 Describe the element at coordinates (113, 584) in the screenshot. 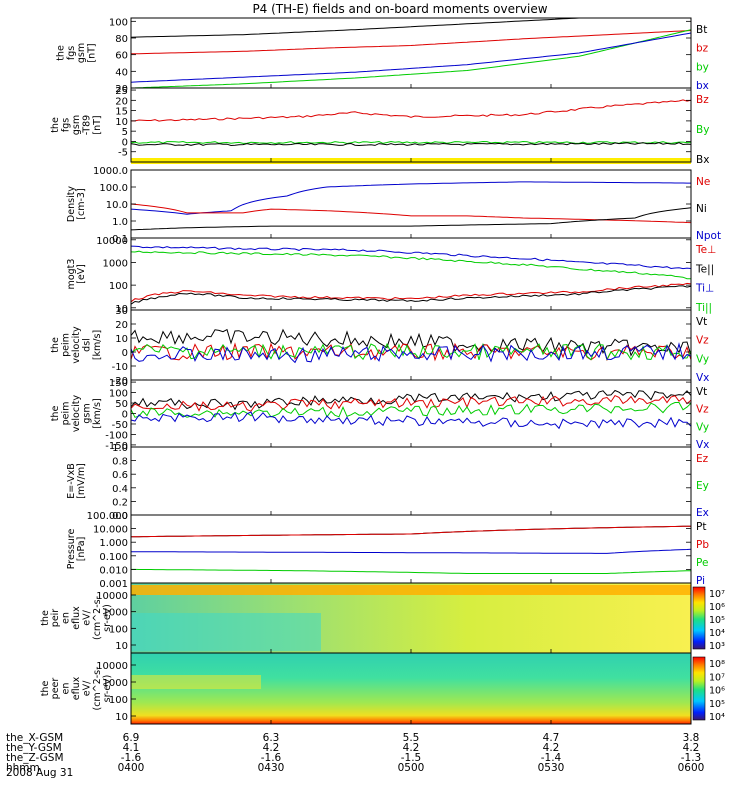

I see `y-tick-label: 0.001` at that location.